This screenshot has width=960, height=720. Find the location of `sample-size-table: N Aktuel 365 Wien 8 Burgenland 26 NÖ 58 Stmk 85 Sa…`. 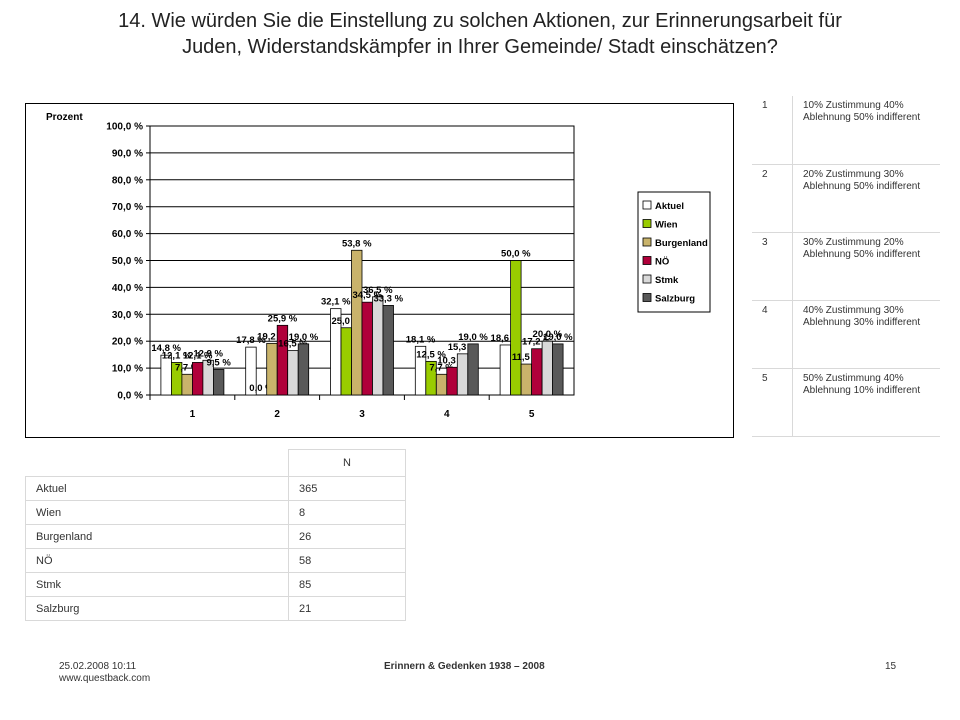

sample-size-table: N Aktuel 365 Wien 8 Burgenland 26 NÖ 58 Stmk 85 Sa… is located at coordinates (215, 535).